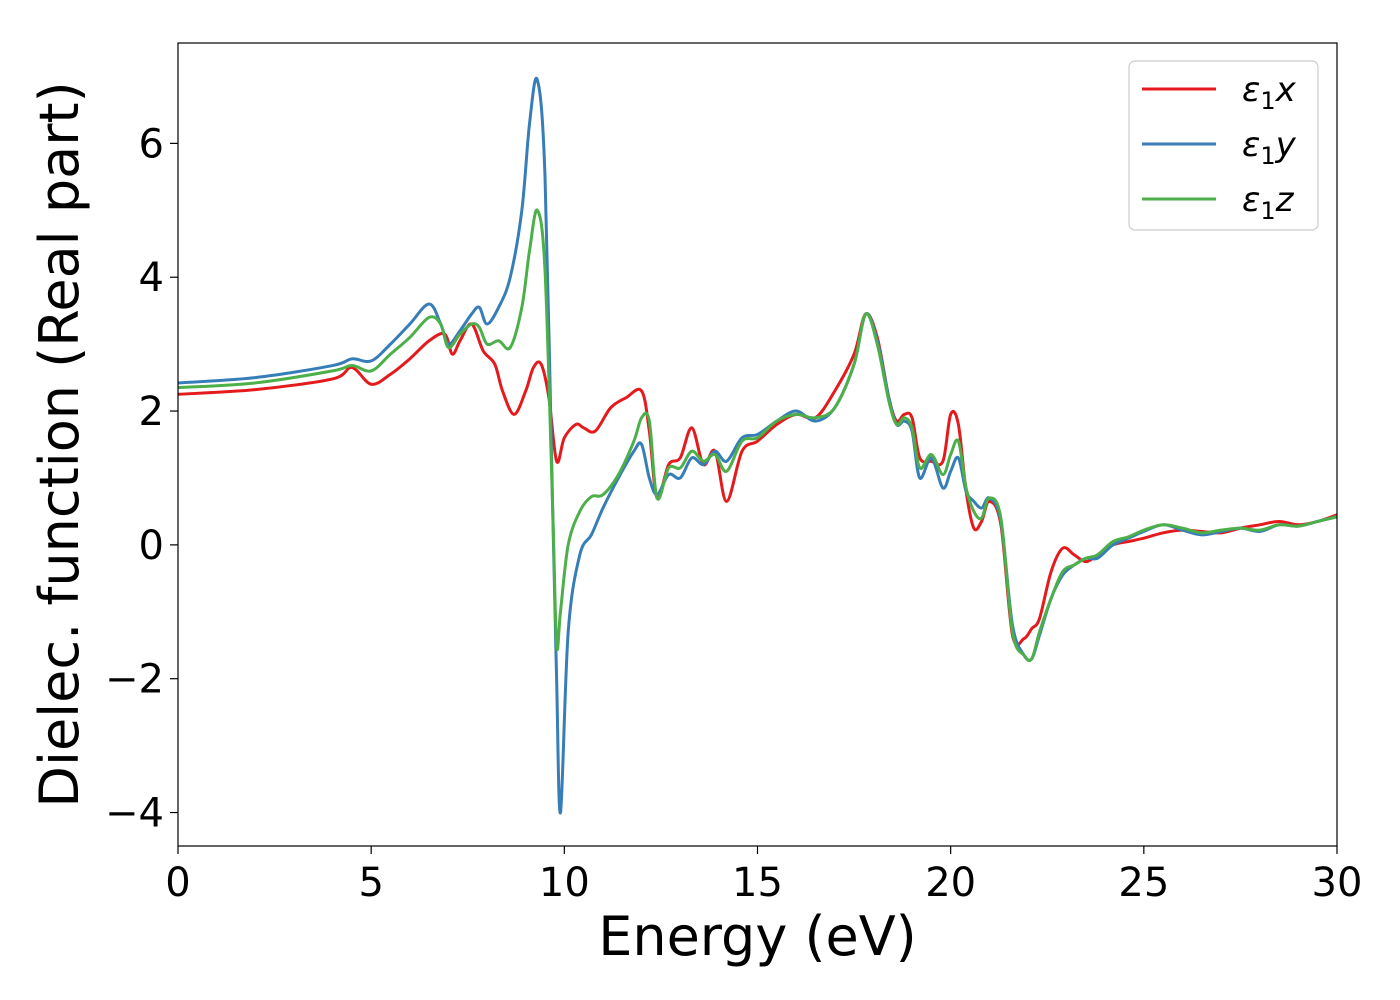 This screenshot has width=1400, height=1000. Describe the element at coordinates (177, 883) in the screenshot. I see `x-tick-label: 0` at that location.